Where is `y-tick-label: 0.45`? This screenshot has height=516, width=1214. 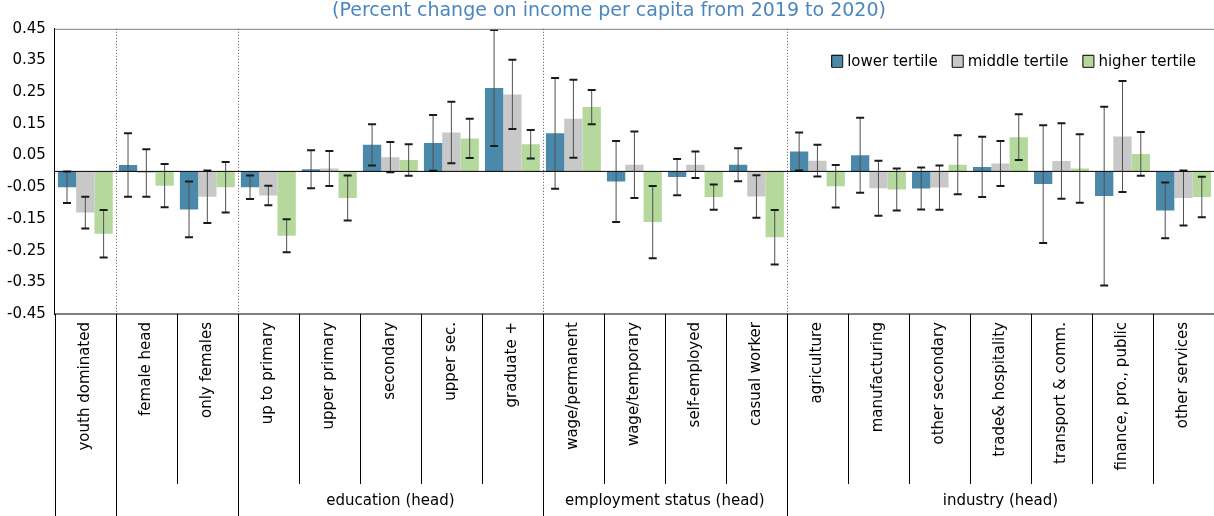 y-tick-label: 0.45 is located at coordinates (29, 27).